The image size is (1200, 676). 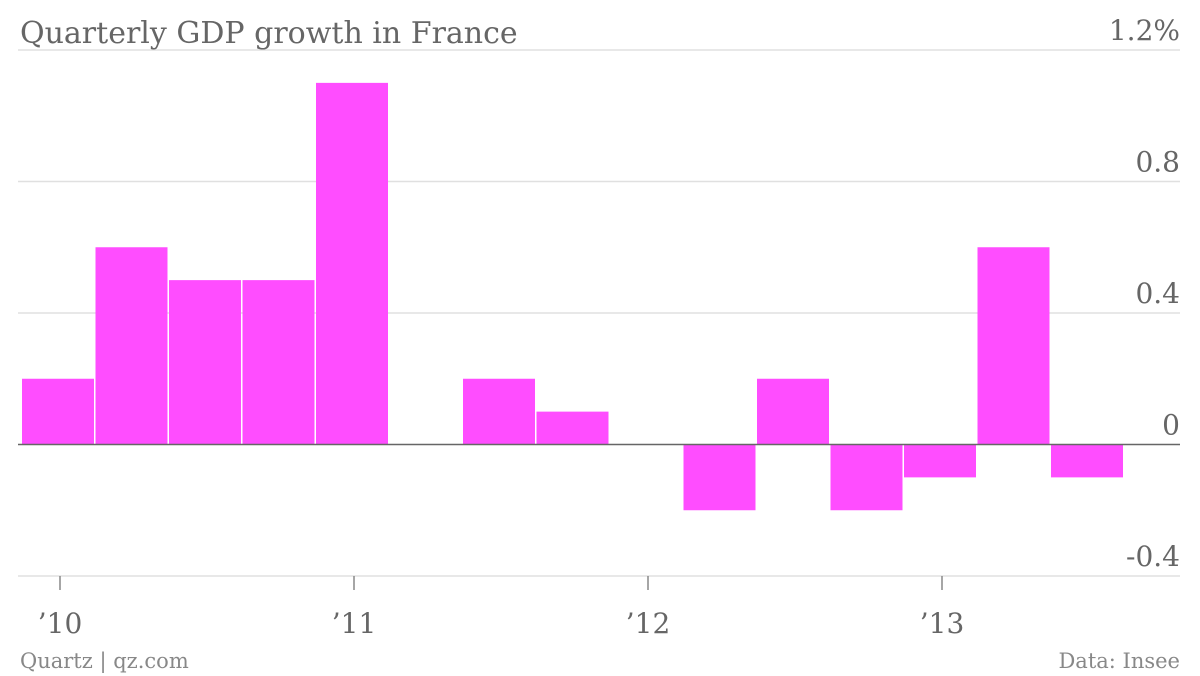 What do you see at coordinates (1144, 30) in the screenshot?
I see `y-tick-label: 1.2%` at bounding box center [1144, 30].